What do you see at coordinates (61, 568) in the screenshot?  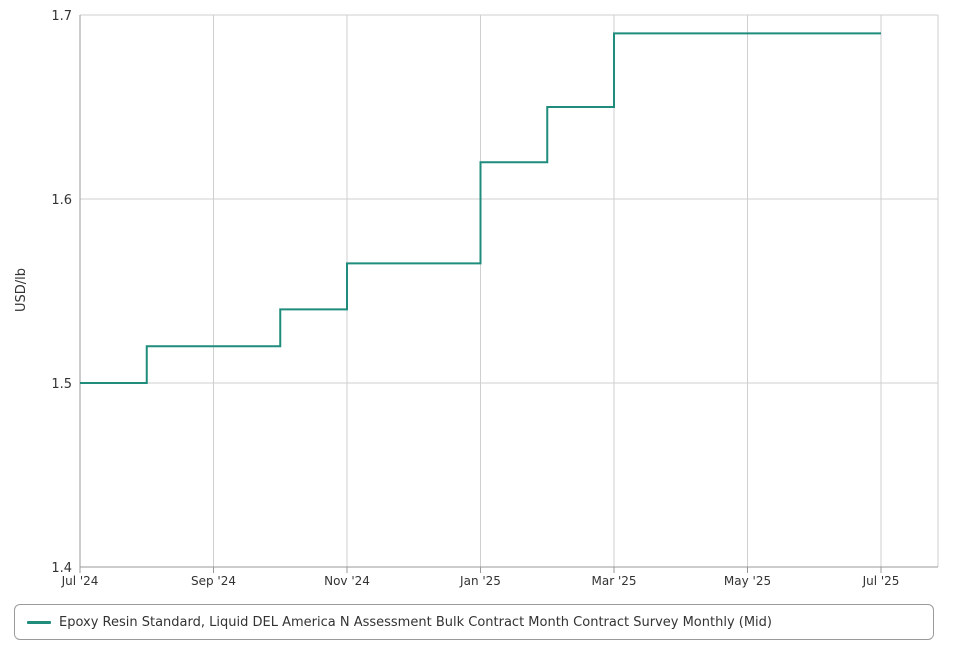 I see `y-tick-label: 1.4` at bounding box center [61, 568].